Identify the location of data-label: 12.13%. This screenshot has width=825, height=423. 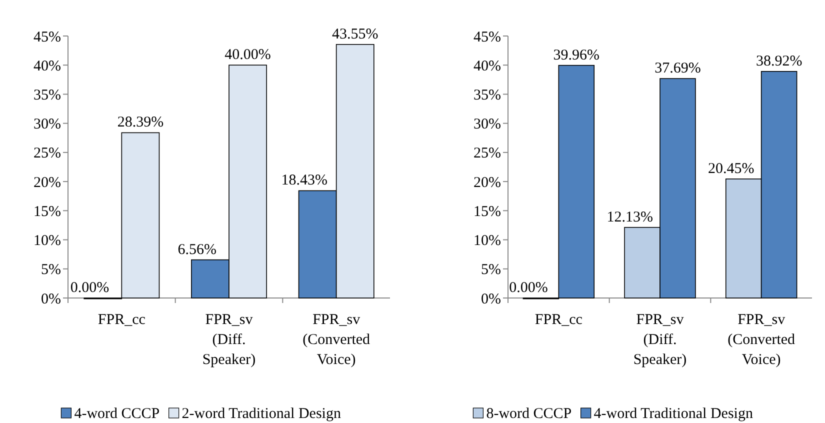
(629, 217).